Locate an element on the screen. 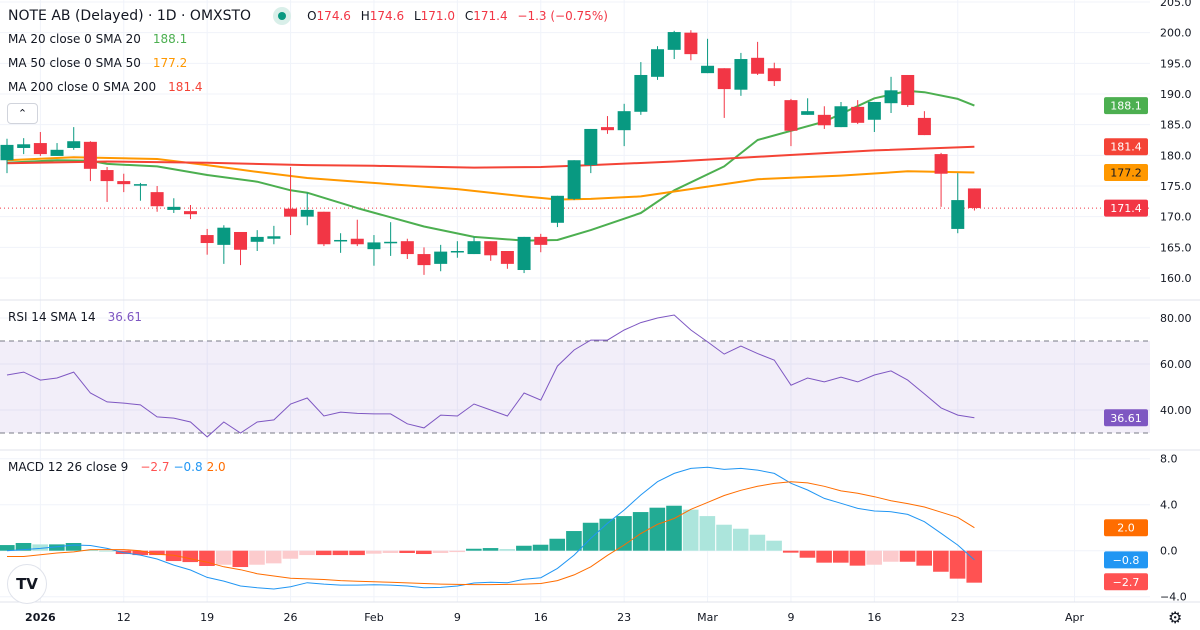 The height and width of the screenshot is (630, 1200). symbol-title: NOTE AB (Delayed) · 1D · OMXSTO is located at coordinates (130, 16).